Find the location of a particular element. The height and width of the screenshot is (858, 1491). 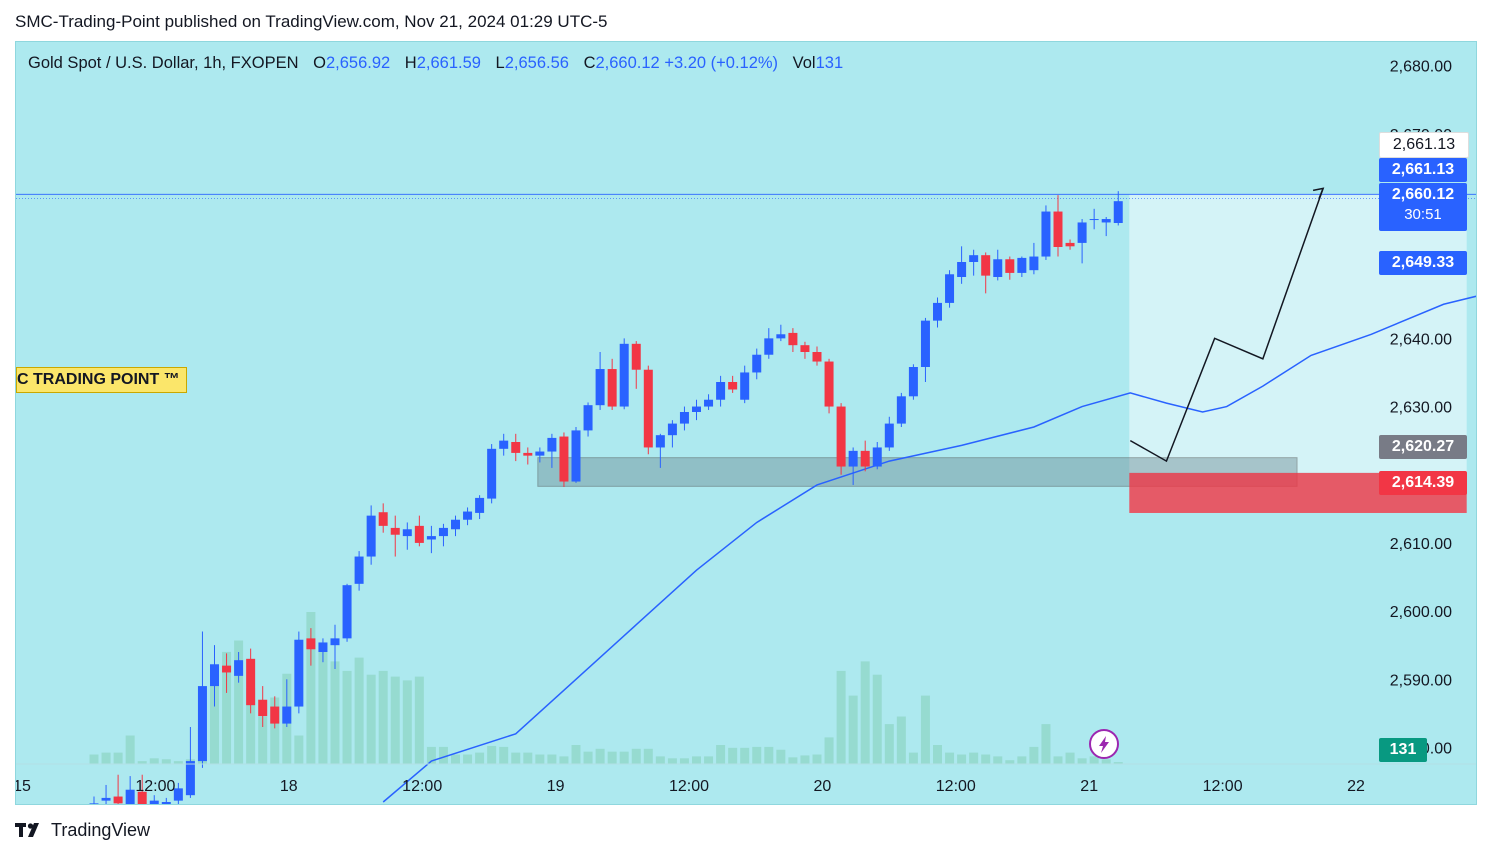

tradingview-brand: TradingView is located at coordinates (101, 830).